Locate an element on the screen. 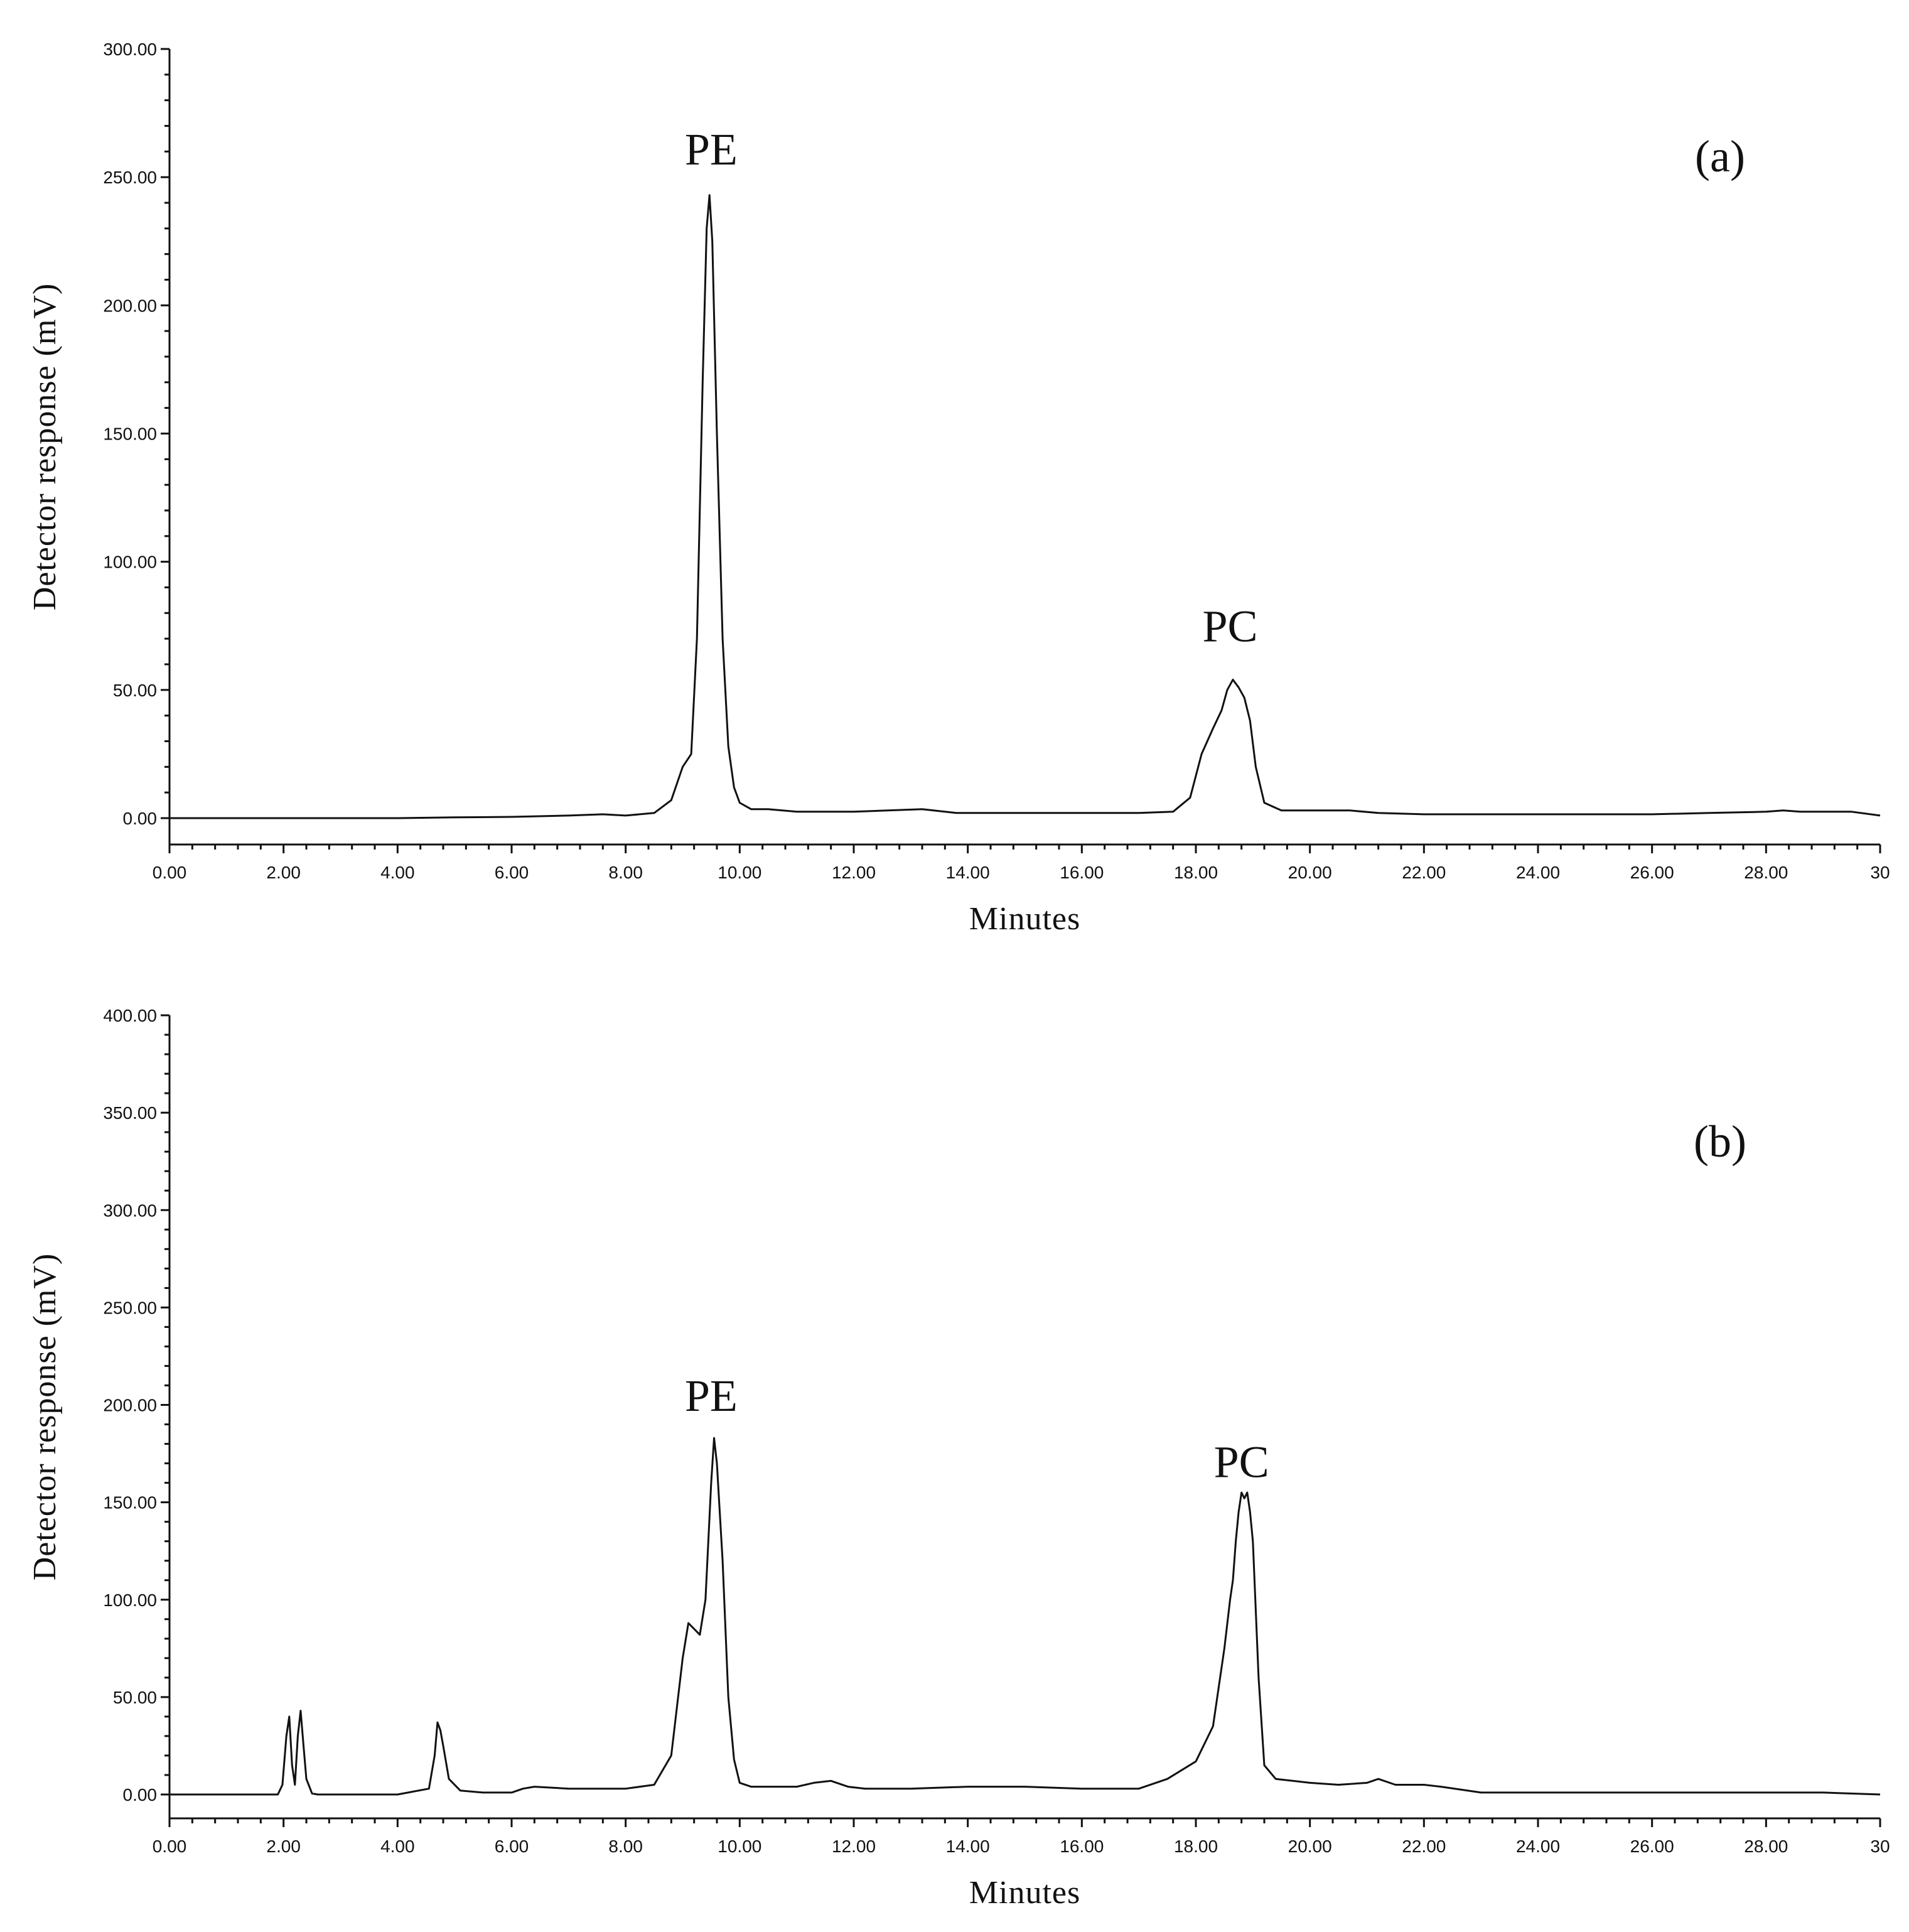  y-tick-label: 400.00 is located at coordinates (130, 1015).